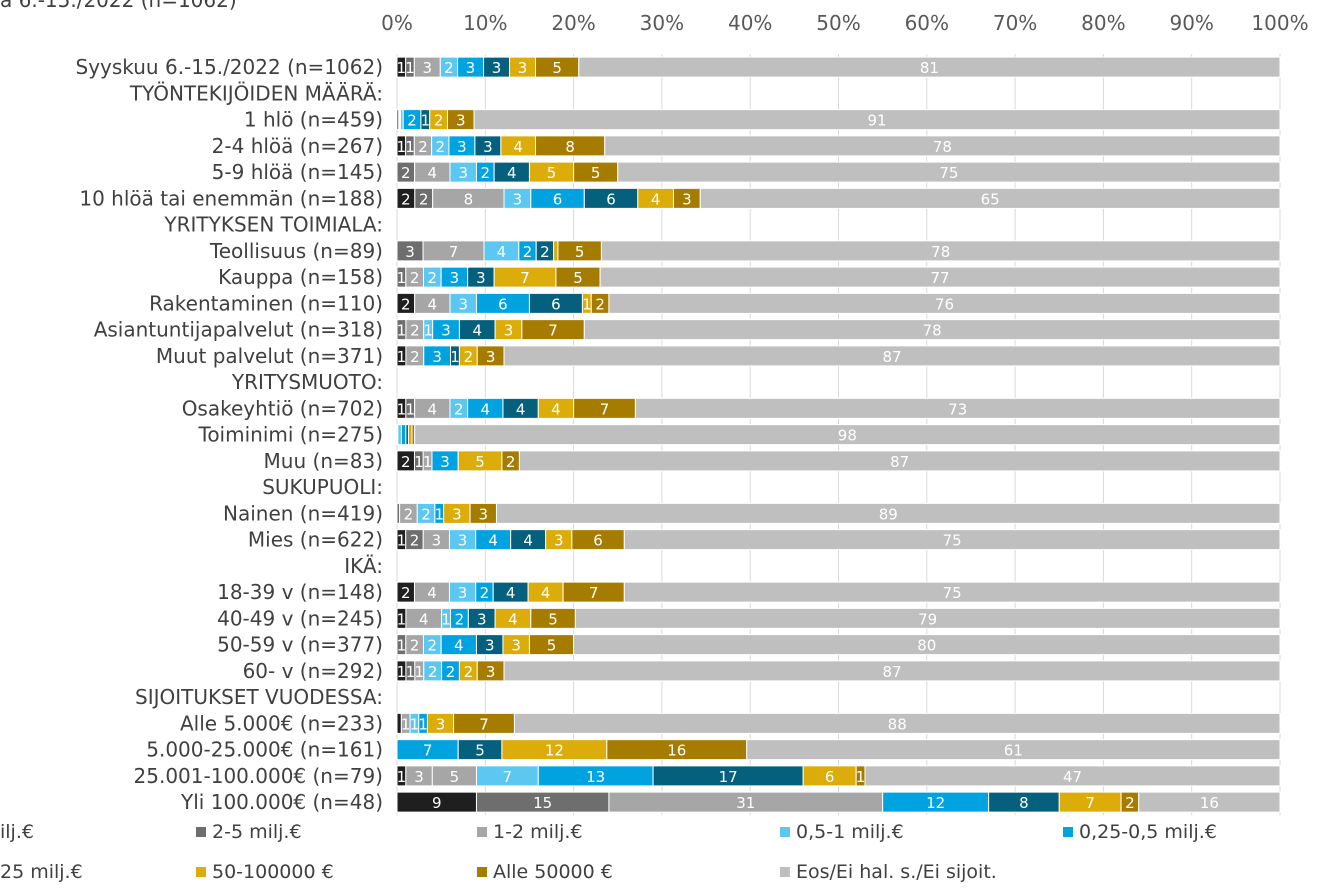  What do you see at coordinates (662, 23) in the screenshot?
I see `x-tick-label: 30%` at bounding box center [662, 23].